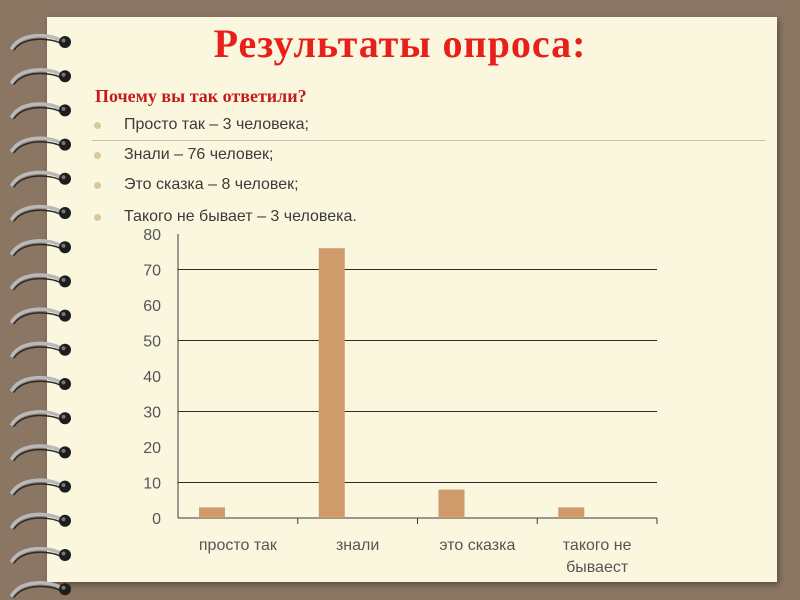 The image size is (800, 600). What do you see at coordinates (597, 567) in the screenshot?
I see `x-tick-label: бываест` at bounding box center [597, 567].